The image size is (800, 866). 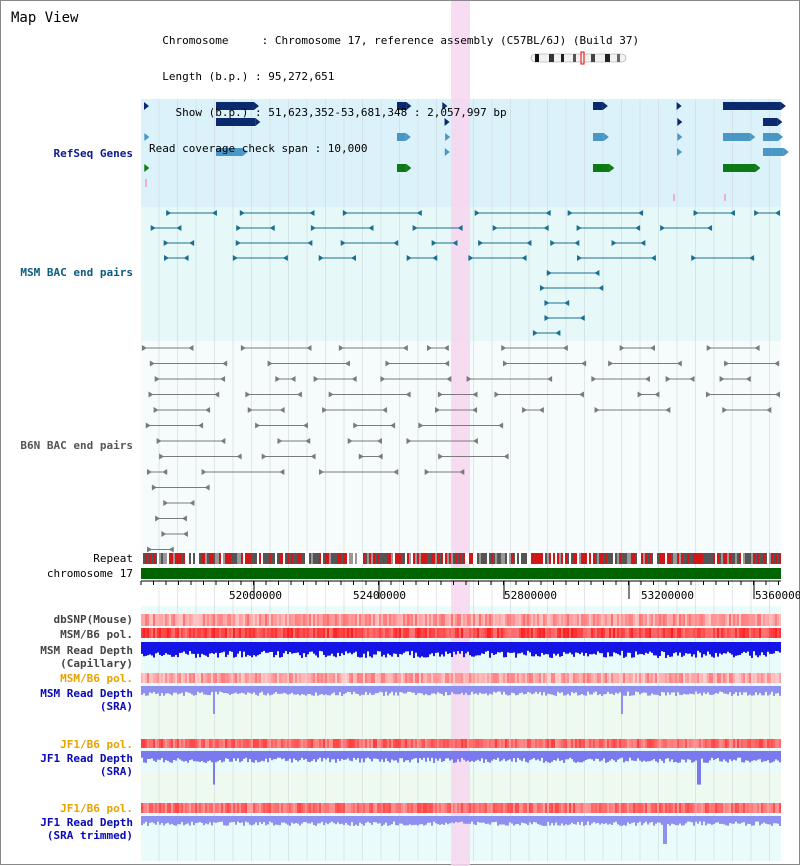 I want to click on track-label-dbsnp: dbSNP(Mouse), so click(x=93, y=619).